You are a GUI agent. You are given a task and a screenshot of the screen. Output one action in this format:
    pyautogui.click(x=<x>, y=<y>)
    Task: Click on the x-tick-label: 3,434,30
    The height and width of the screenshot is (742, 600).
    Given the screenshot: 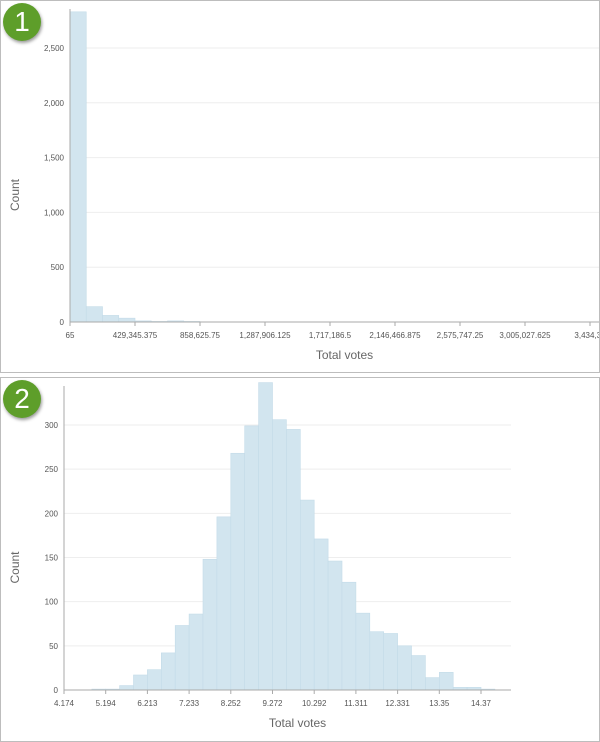 What is the action you would take?
    pyautogui.click(x=586, y=335)
    